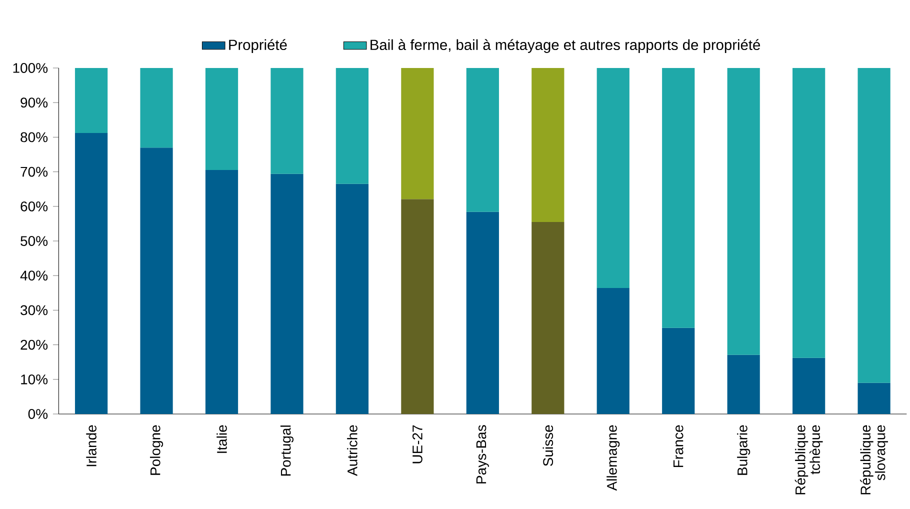 This screenshot has height=509, width=910. I want to click on y-tick-label: 50%, so click(34, 241).